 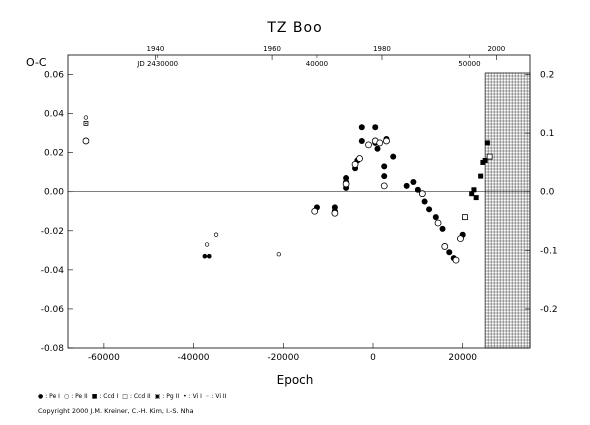 What do you see at coordinates (216, 396) in the screenshot?
I see `legend-item-vi-ii: ◦: Vi II` at bounding box center [216, 396].